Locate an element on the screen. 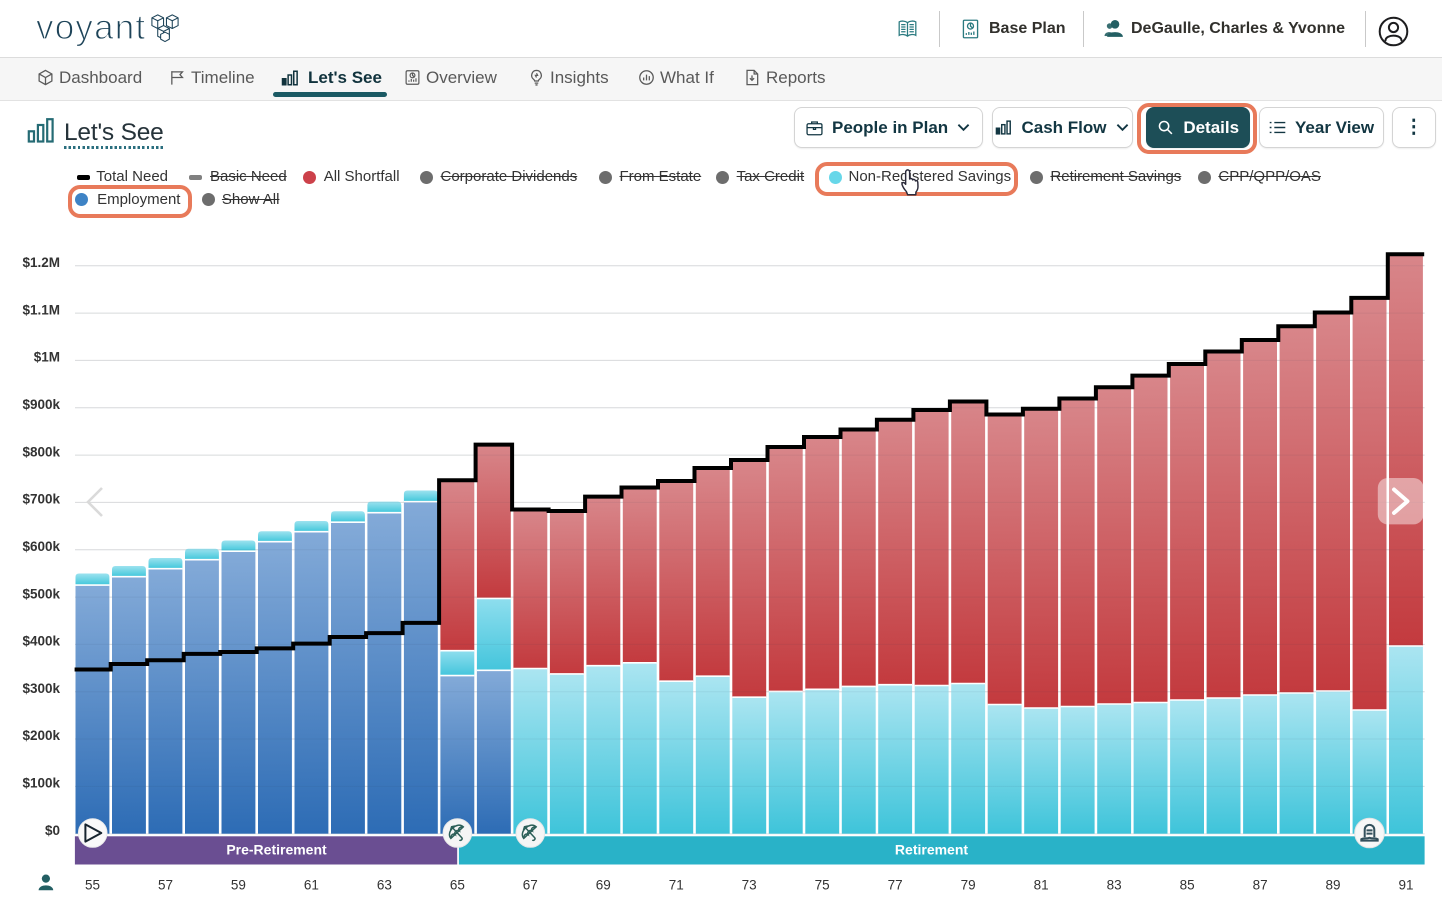  svg-text: 55 is located at coordinates (92, 885).